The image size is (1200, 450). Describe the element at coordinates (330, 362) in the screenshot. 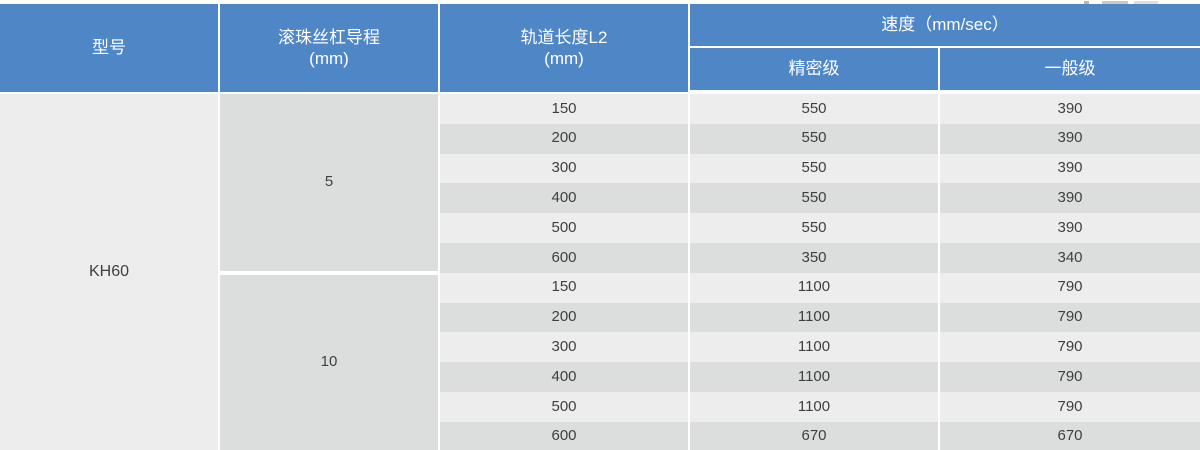

I see `cell-lead-10: 10` at that location.